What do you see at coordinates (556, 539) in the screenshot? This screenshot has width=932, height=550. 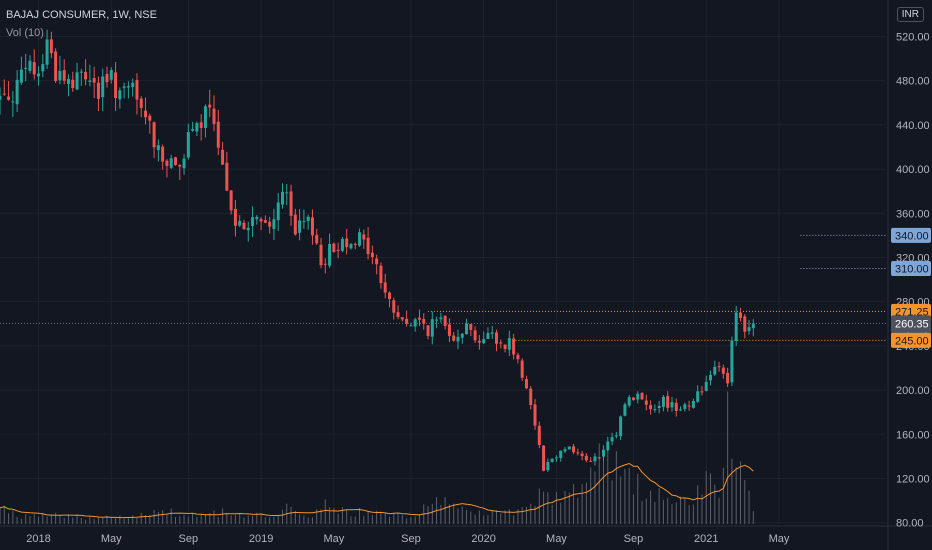 I see `time-tick-label: May` at bounding box center [556, 539].